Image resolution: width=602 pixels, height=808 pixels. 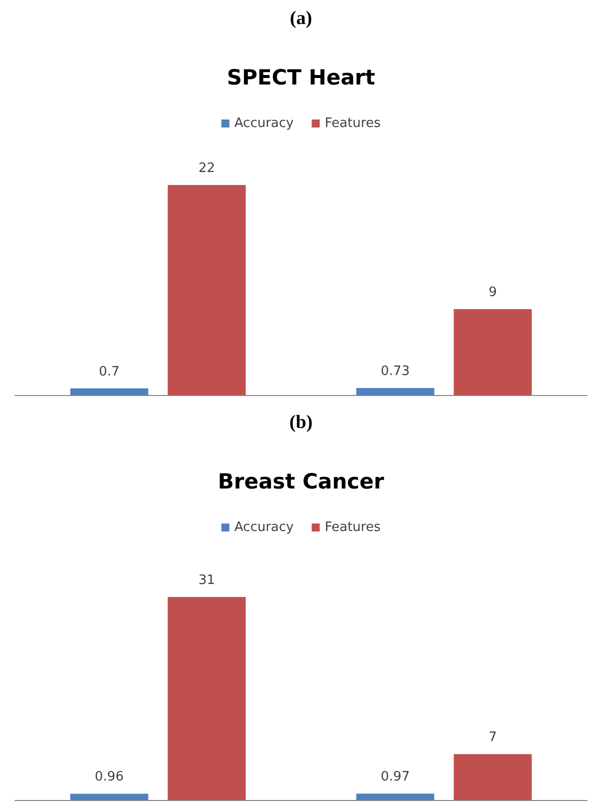 What do you see at coordinates (109, 372) in the screenshot?
I see `data-label: 0.7` at bounding box center [109, 372].